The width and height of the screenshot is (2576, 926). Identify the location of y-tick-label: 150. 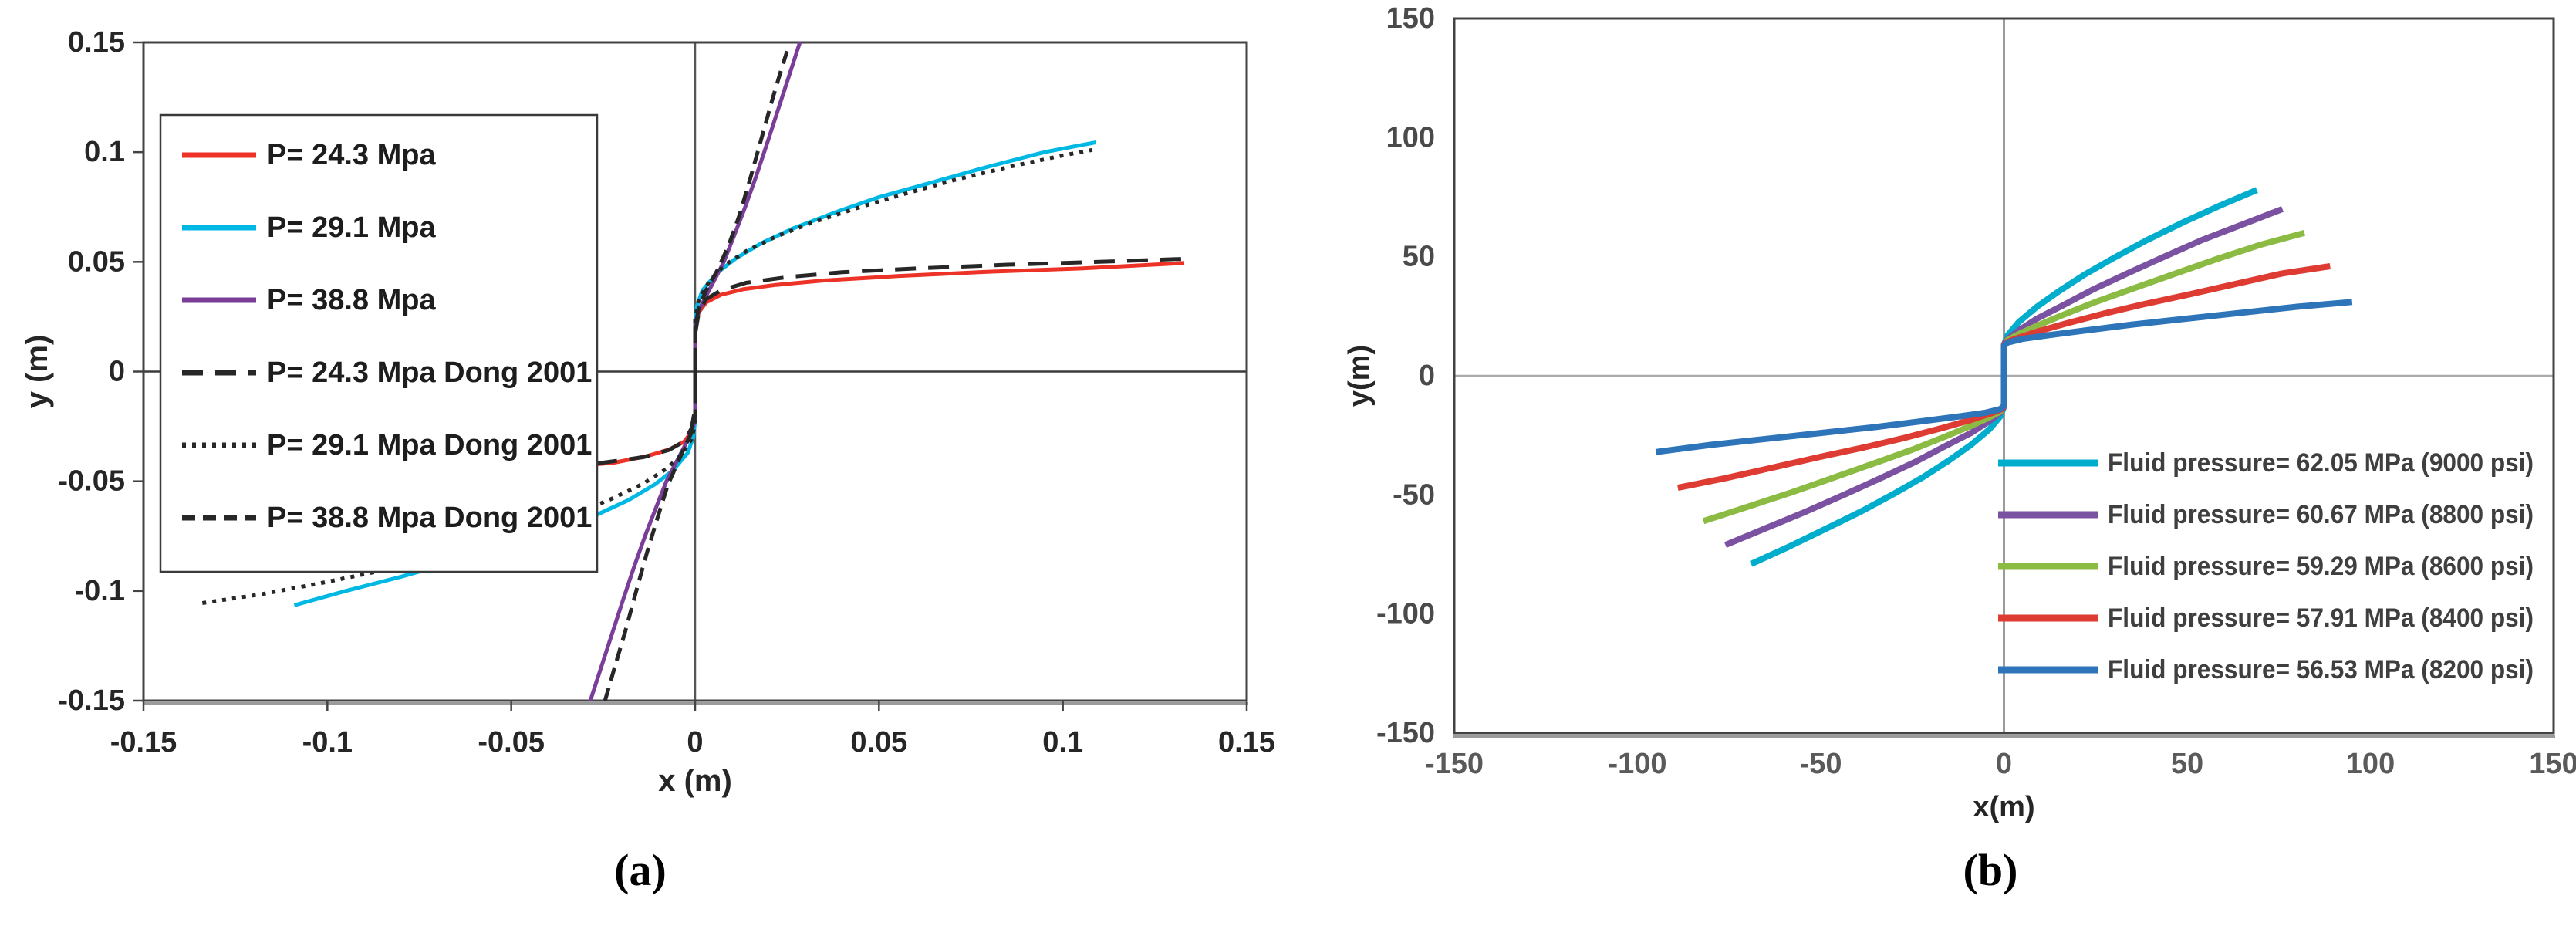
(1411, 18).